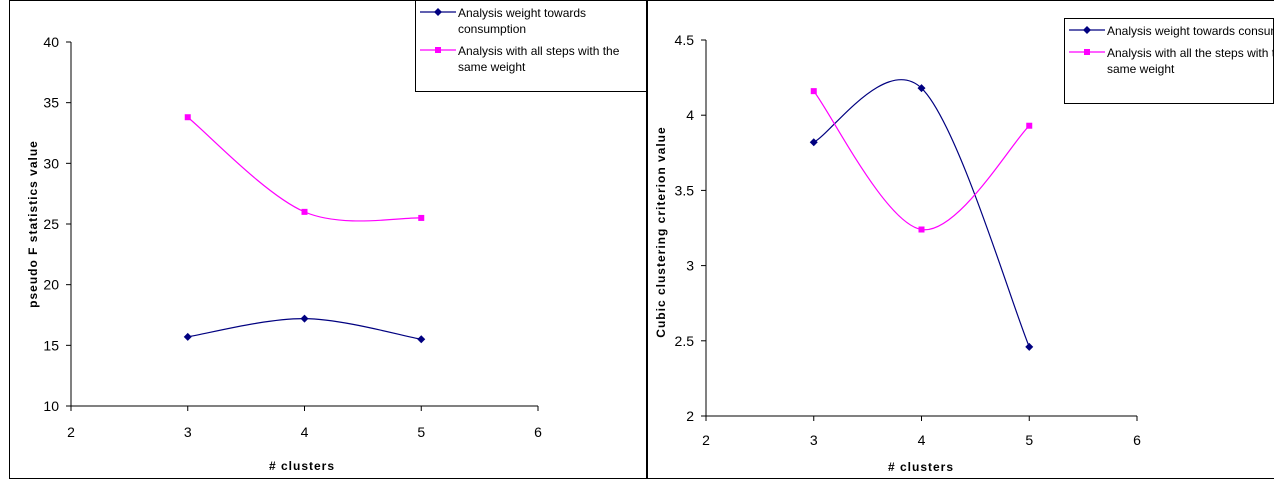  I want to click on y-tick-label: 30, so click(51, 163).